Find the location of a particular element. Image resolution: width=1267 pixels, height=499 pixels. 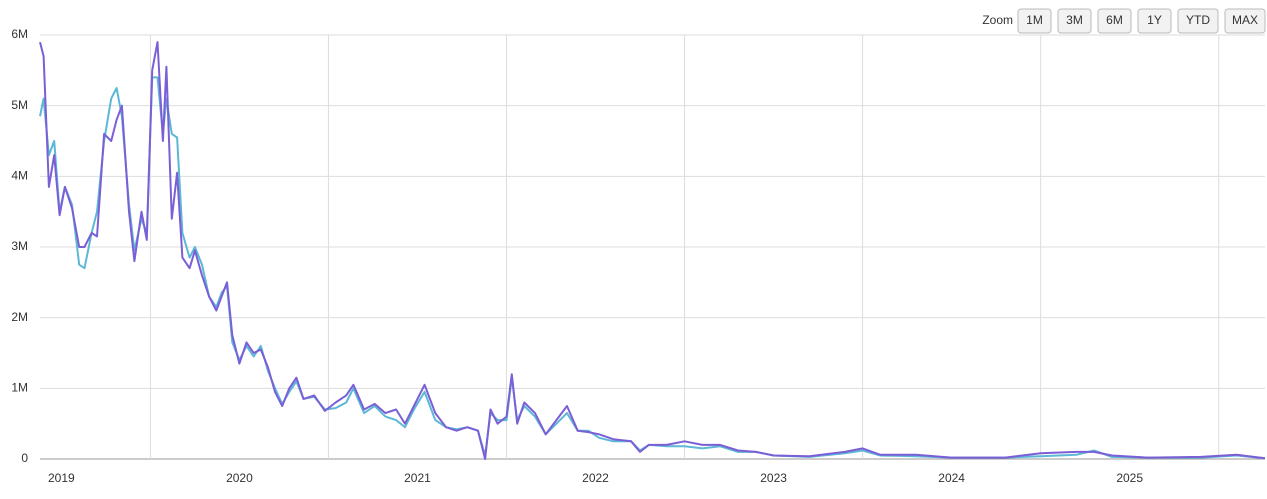

y-tick-label: 5M is located at coordinates (19, 105).